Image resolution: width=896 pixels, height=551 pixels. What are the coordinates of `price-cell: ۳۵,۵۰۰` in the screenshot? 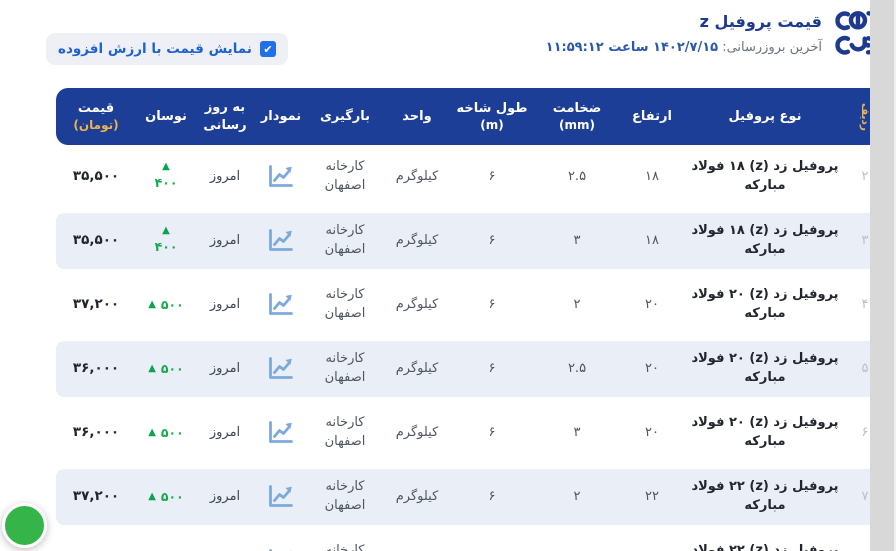 It's located at (96, 240).